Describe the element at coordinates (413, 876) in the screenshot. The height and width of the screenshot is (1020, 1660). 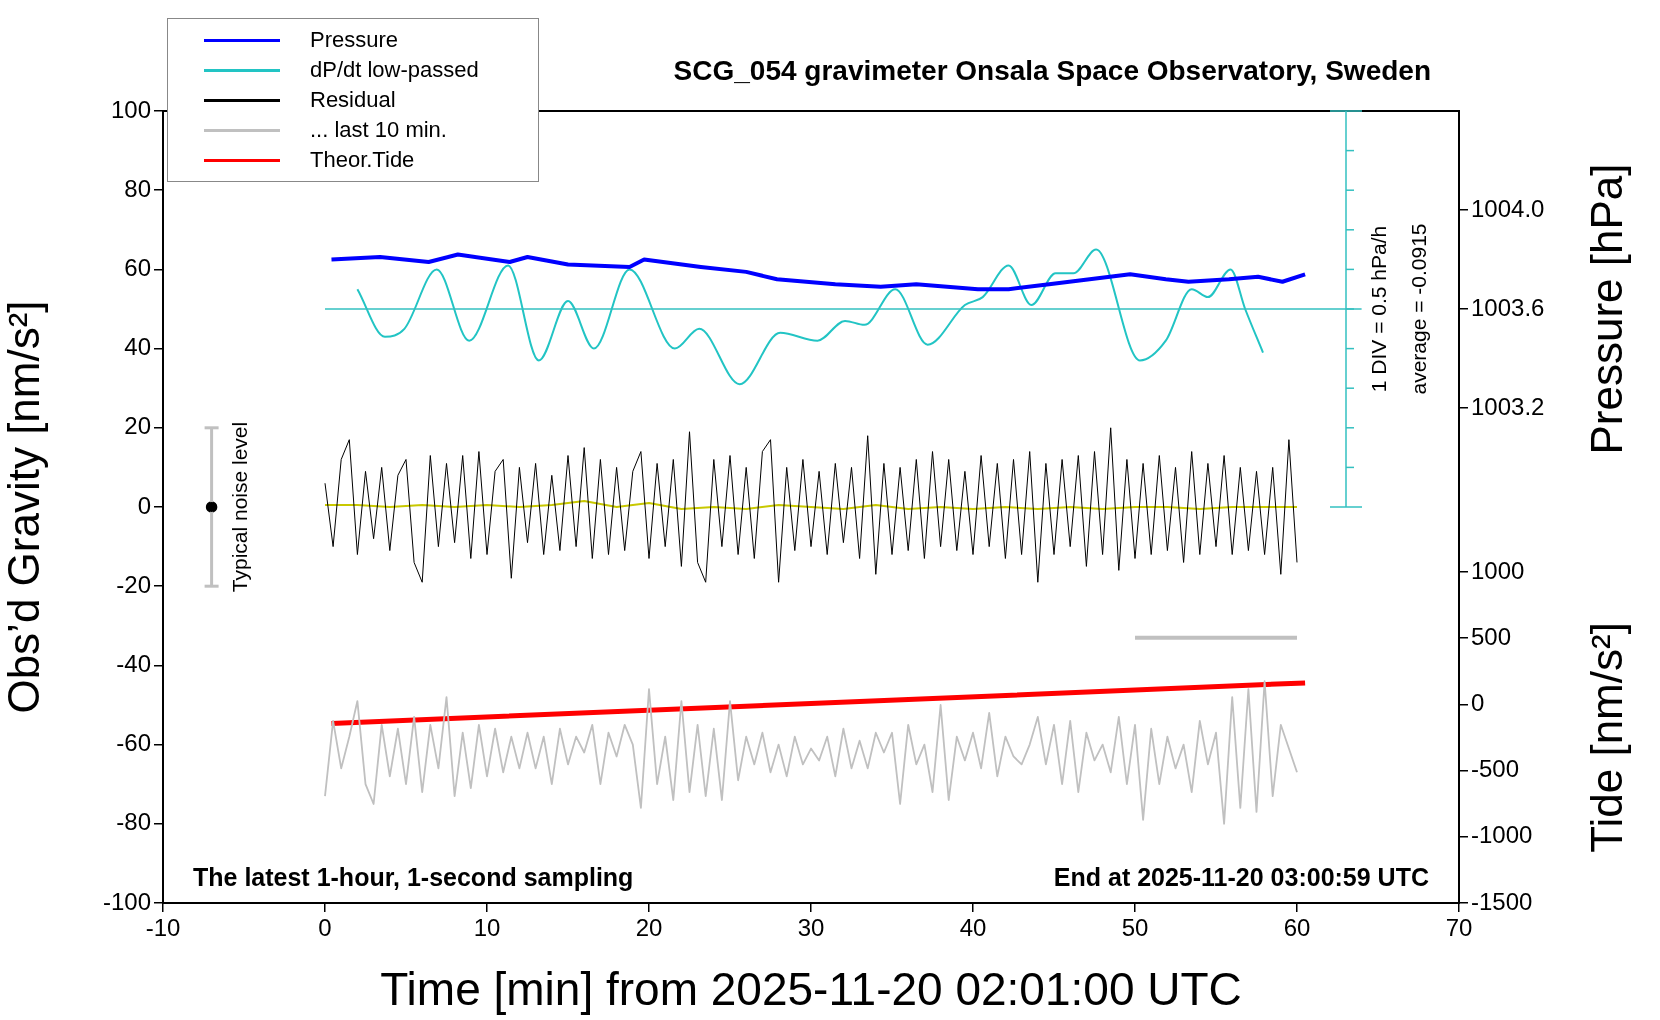
I see `annotation: The latest 1-hour, 1-second sampling` at that location.